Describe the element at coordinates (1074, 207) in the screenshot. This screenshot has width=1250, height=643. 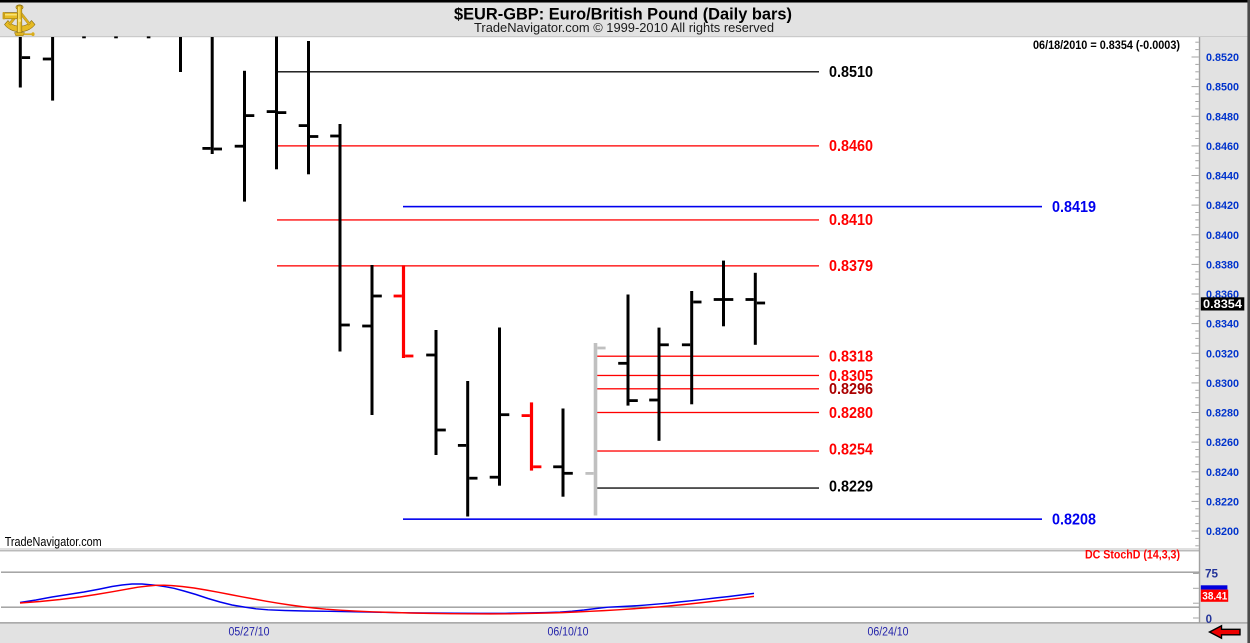
I see `svg-text: 0.8419` at that location.